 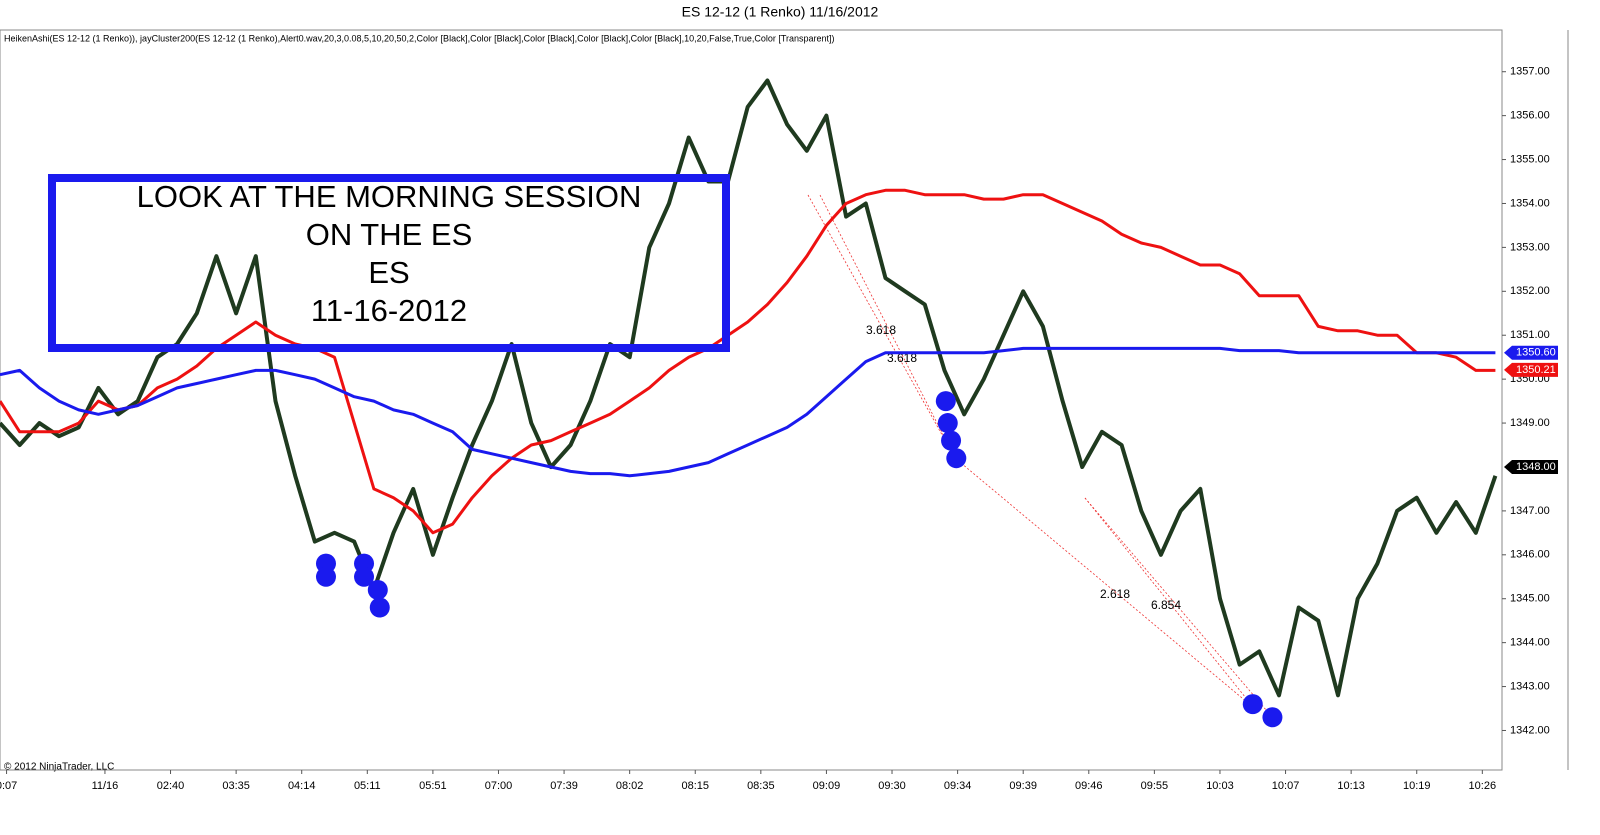 What do you see at coordinates (1536, 467) in the screenshot?
I see `price-tag-label: 1348.00` at bounding box center [1536, 467].